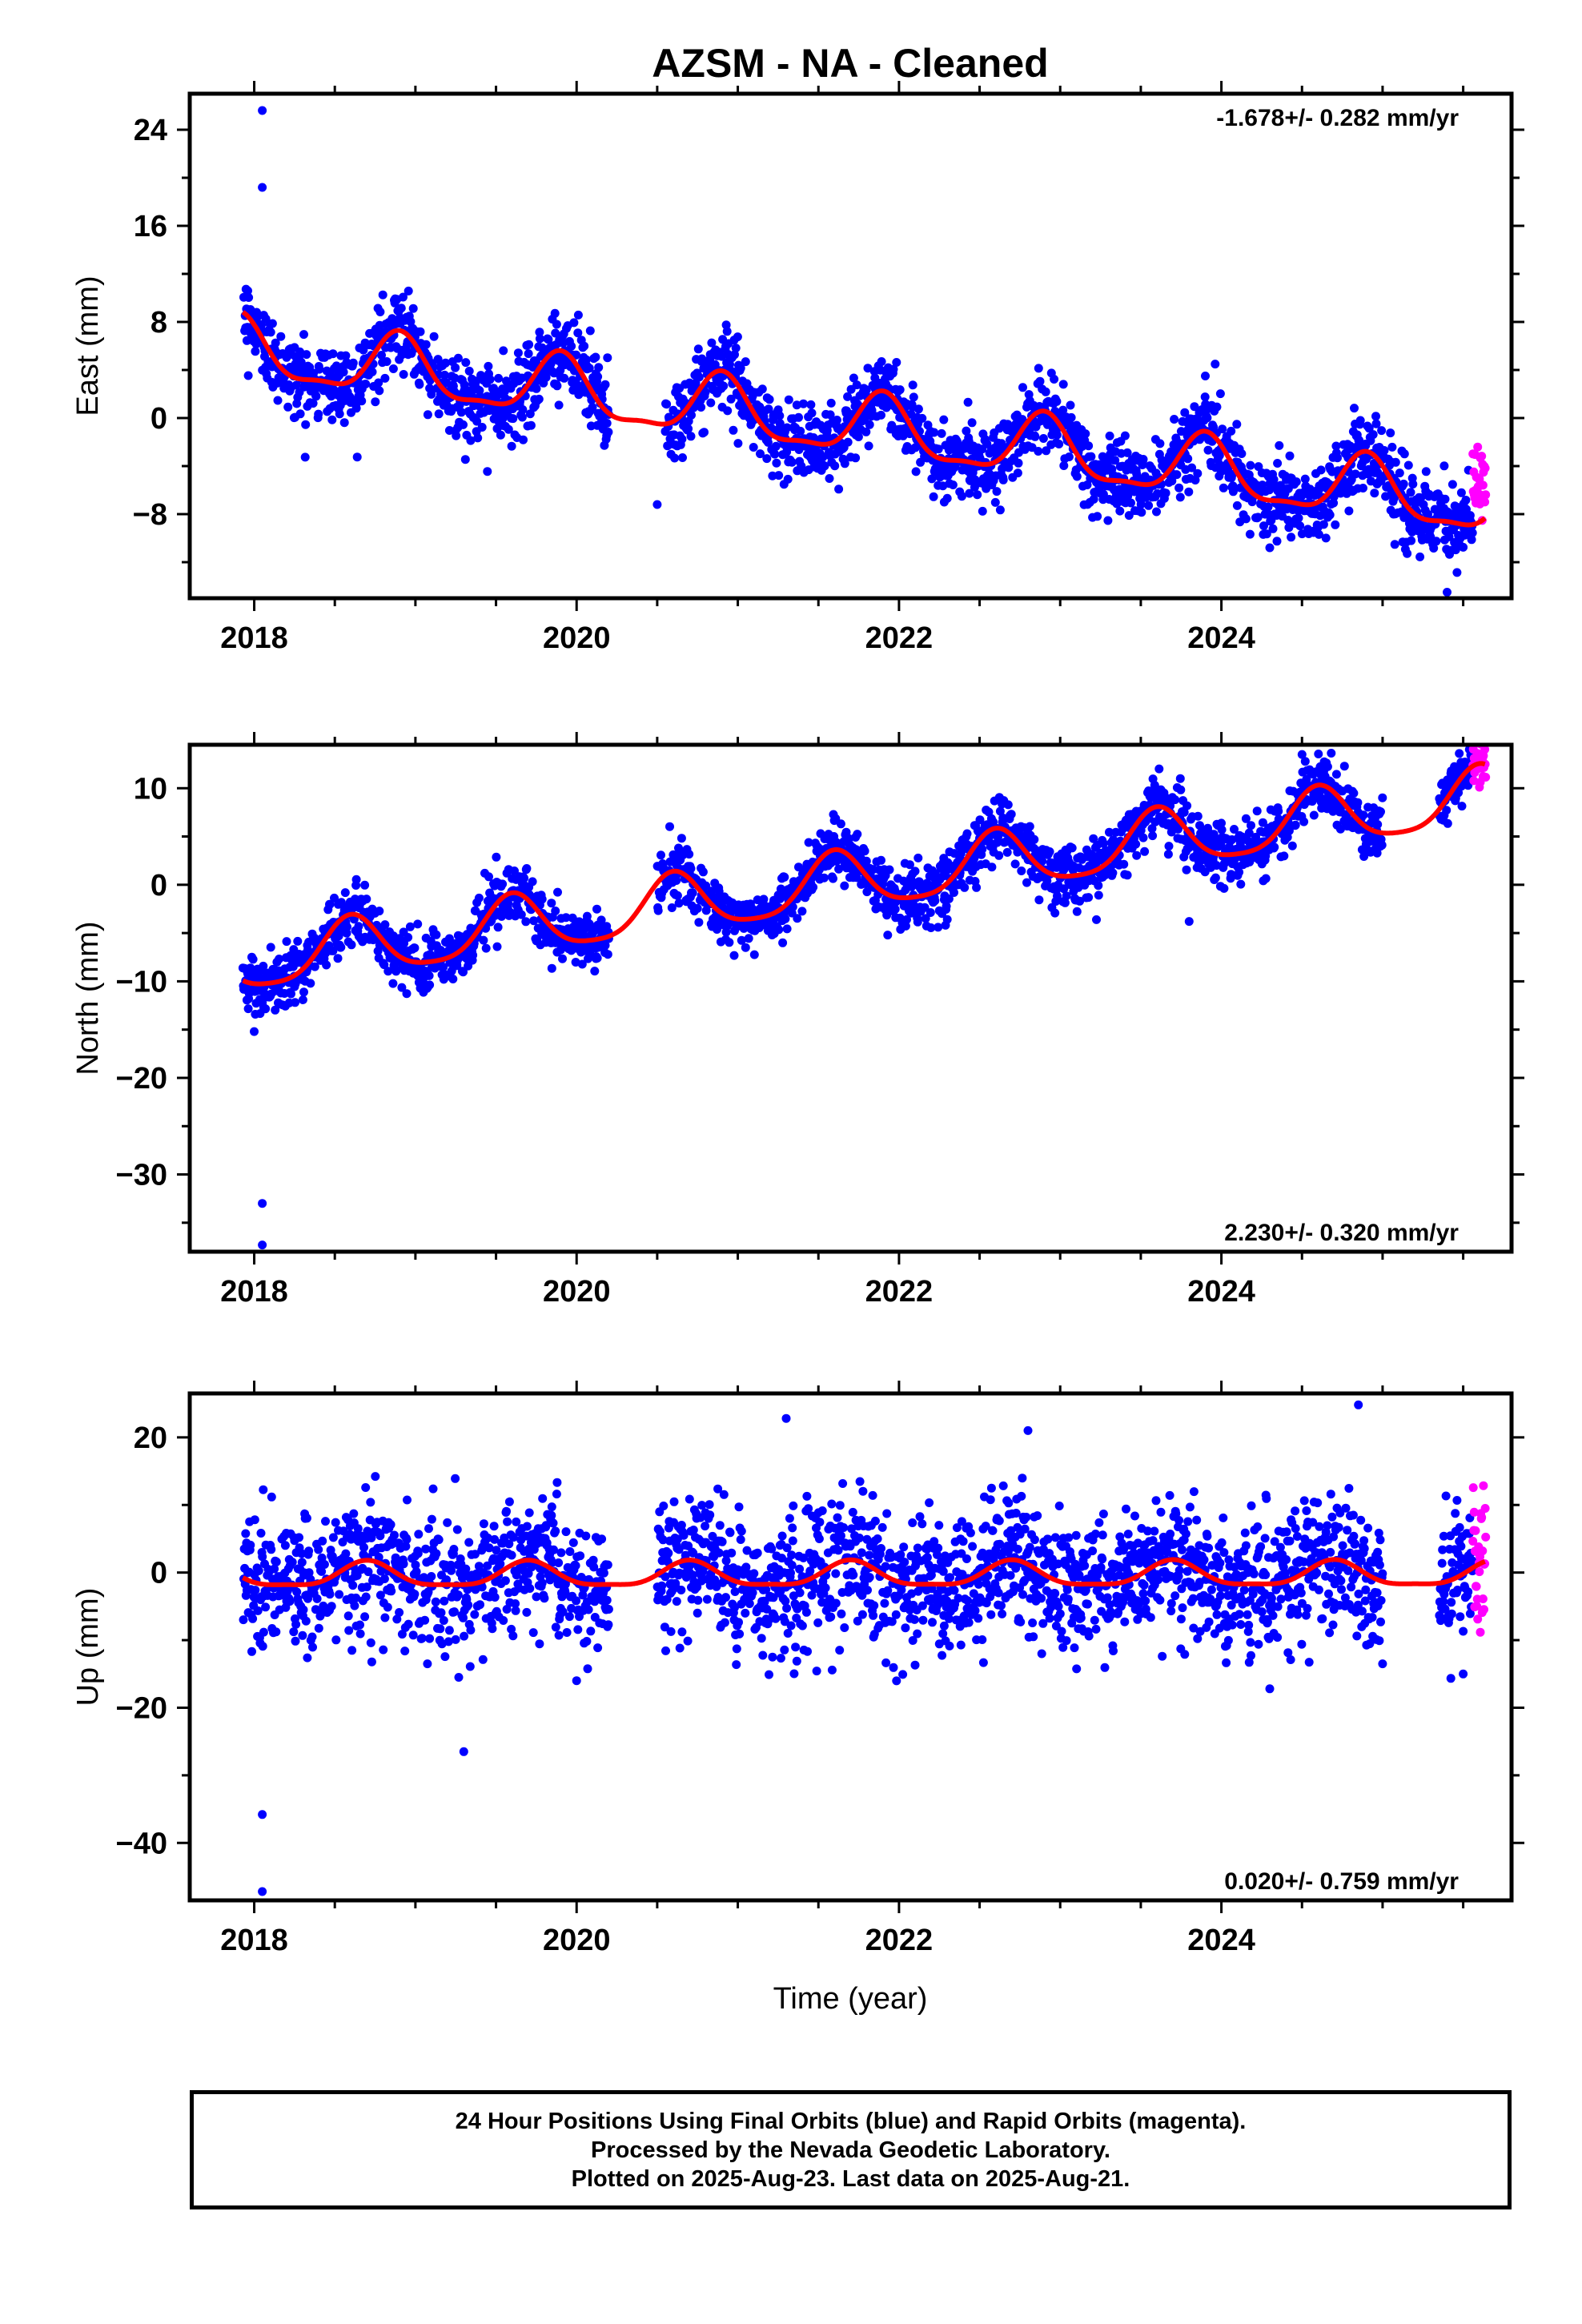 The height and width of the screenshot is (2324, 1582). What do you see at coordinates (1221, 638) in the screenshot?
I see `east-x-tick-label: 2024` at bounding box center [1221, 638].